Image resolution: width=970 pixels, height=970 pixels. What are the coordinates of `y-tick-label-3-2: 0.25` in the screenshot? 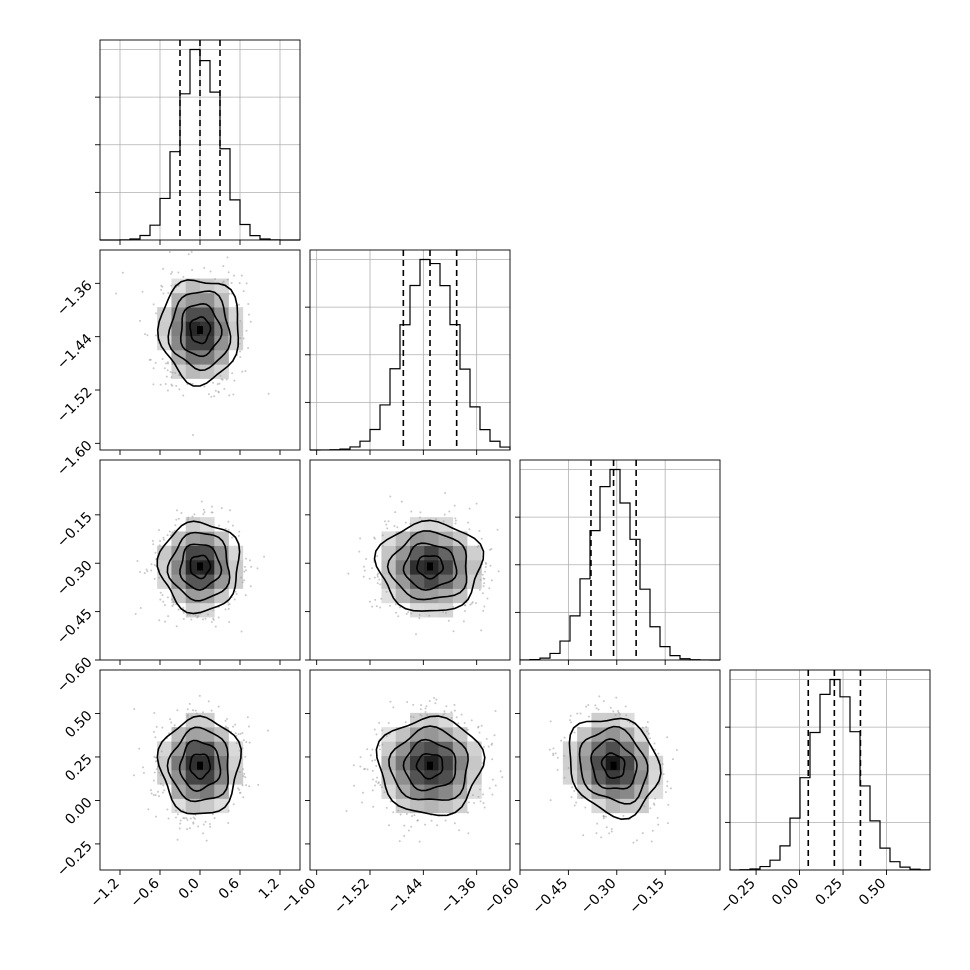 It's located at (78, 767).